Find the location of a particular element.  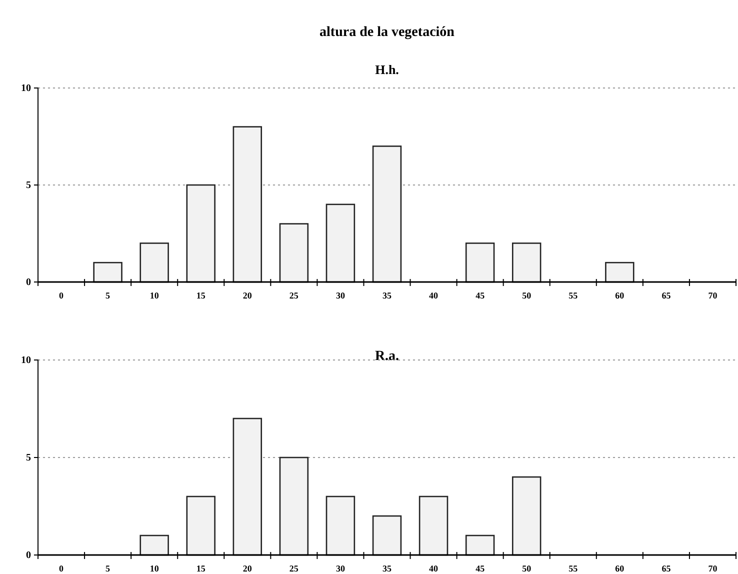

chart-subtitle: H.h. is located at coordinates (387, 69).